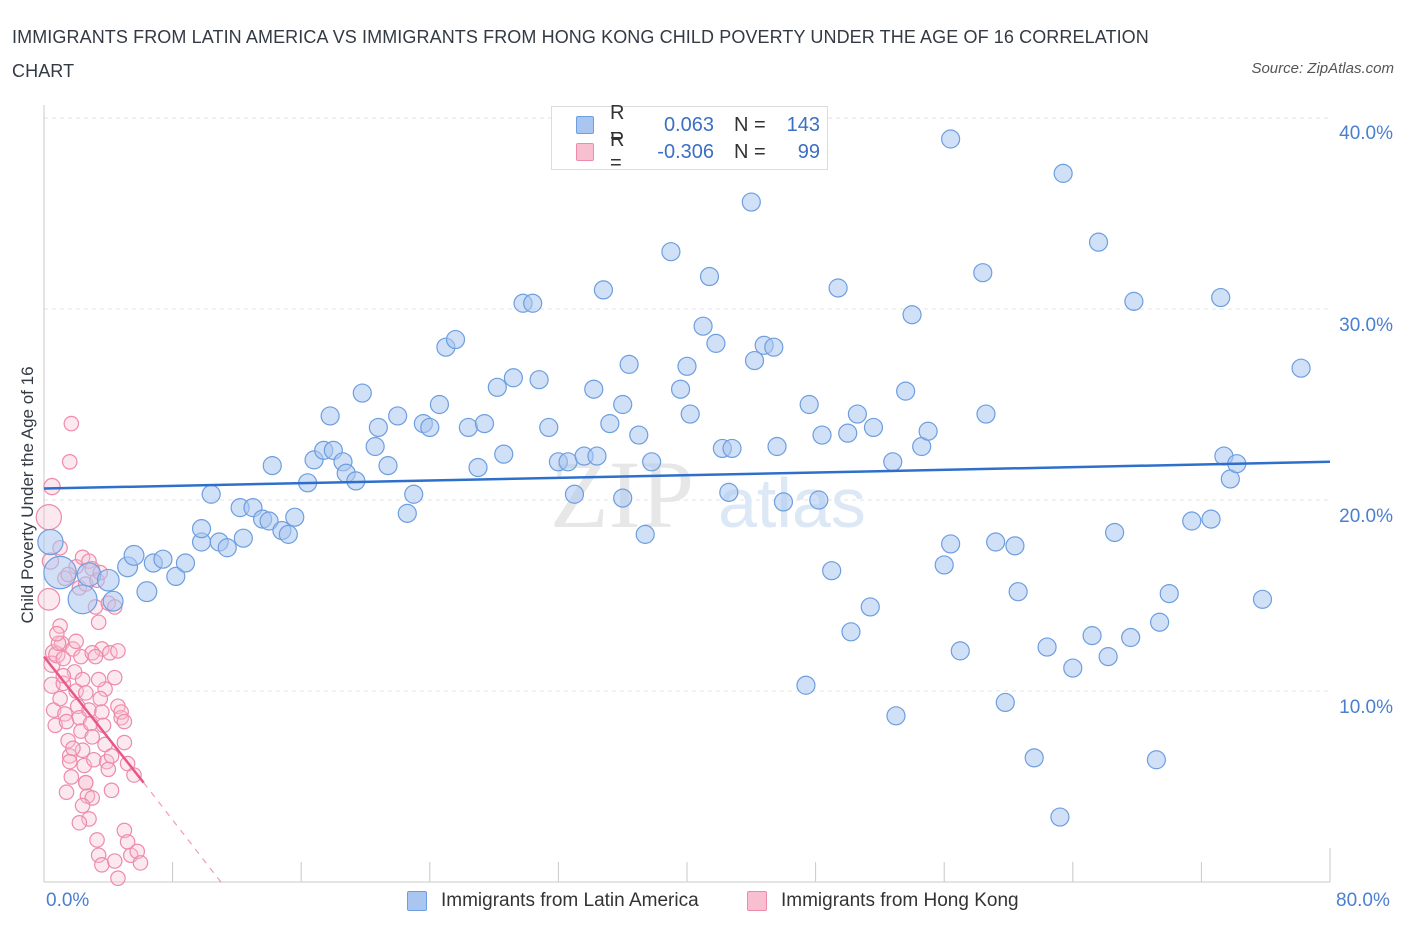 The image size is (1406, 930). I want to click on y-tick-20: 20.0%, so click(1366, 516).